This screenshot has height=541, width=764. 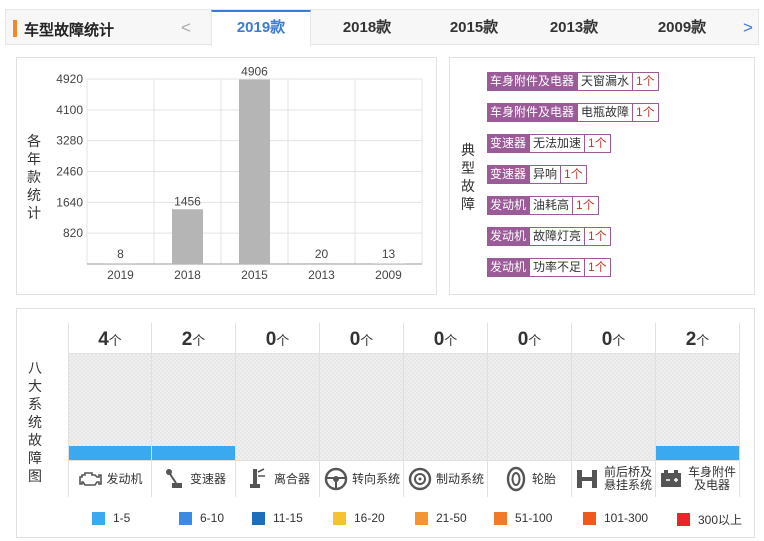 What do you see at coordinates (441, 518) in the screenshot?
I see `legend-item: 21-50` at bounding box center [441, 518].